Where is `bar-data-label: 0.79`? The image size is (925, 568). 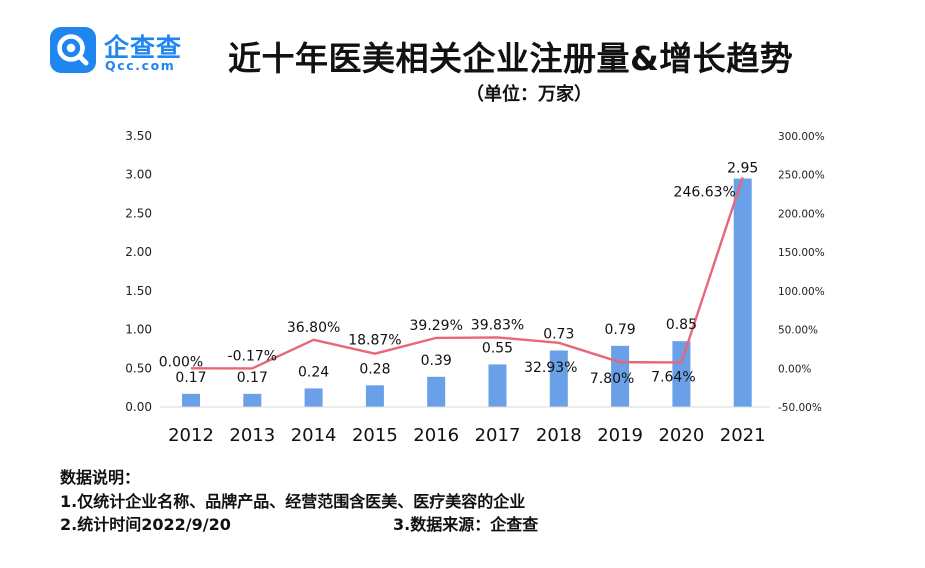
bar-data-label: 0.79 is located at coordinates (620, 330).